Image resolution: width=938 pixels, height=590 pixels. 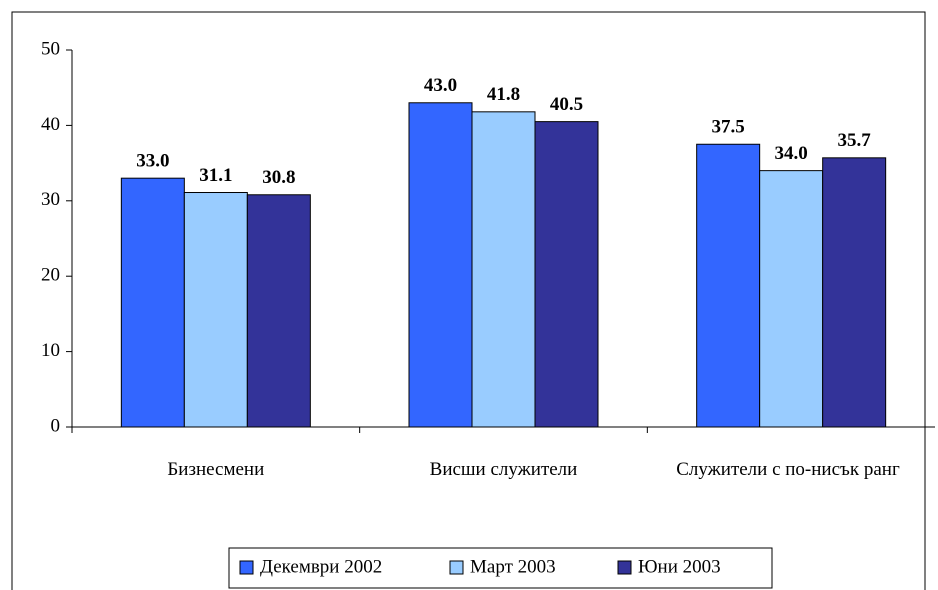 I want to click on y-tick-label: 10, so click(x=50, y=350).